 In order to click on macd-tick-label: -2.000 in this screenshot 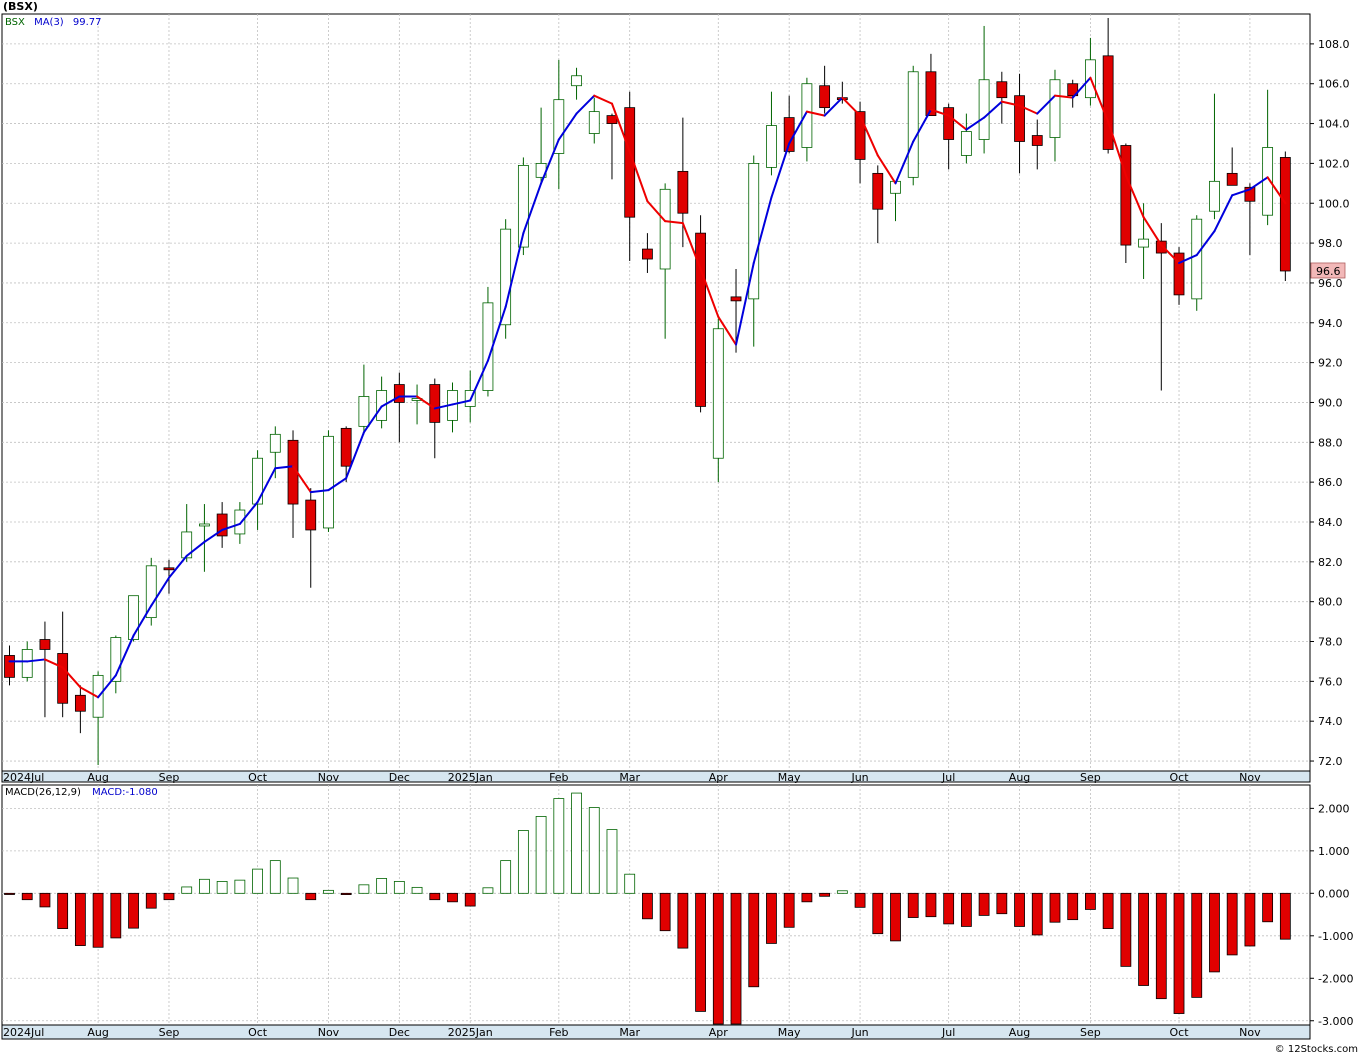, I will do `click(1335, 978)`.